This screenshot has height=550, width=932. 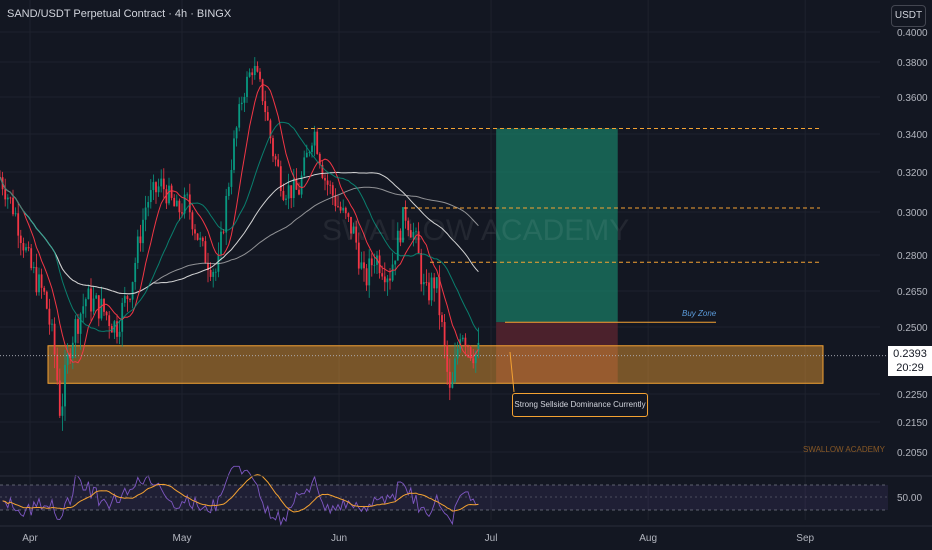 I want to click on price-tick-label: 0.3200, so click(x=912, y=173).